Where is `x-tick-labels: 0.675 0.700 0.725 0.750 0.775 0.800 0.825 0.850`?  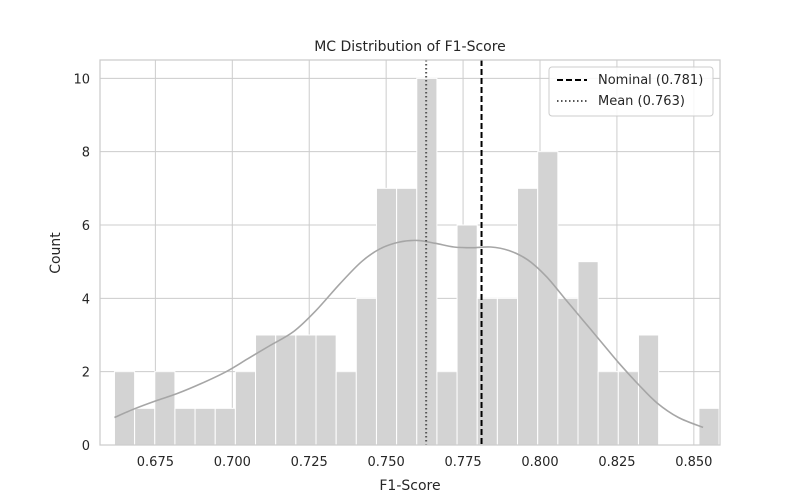 x-tick-labels: 0.675 0.700 0.725 0.750 0.775 0.800 0.825 0.850 is located at coordinates (425, 462).